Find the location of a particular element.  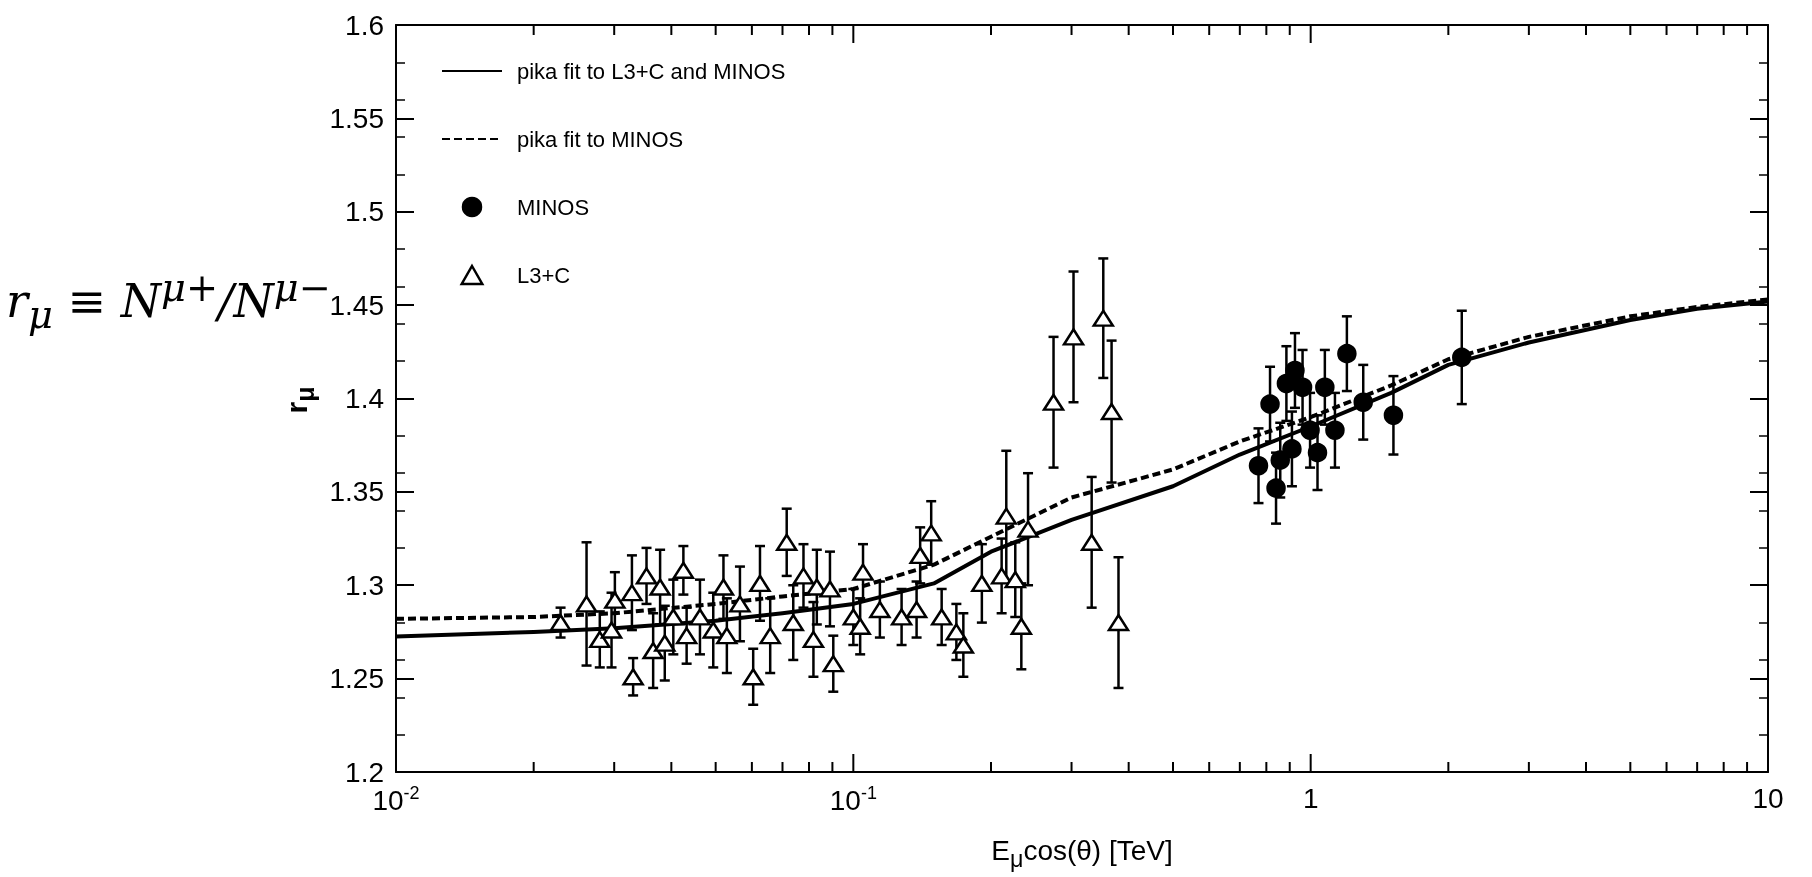

y-tick-label: 1.3 is located at coordinates (364, 585).